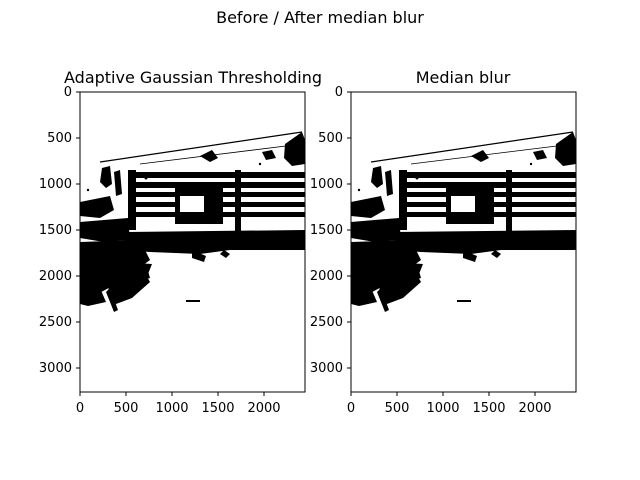  I want to click on panel-right-y-tick-label: 500, so click(330, 138).